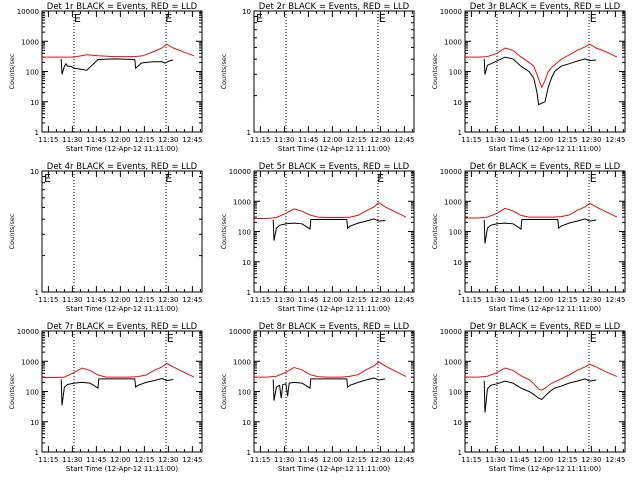  I want to click on chart-title: Det 4r BLACK = Events, RED = LLD, so click(122, 167).